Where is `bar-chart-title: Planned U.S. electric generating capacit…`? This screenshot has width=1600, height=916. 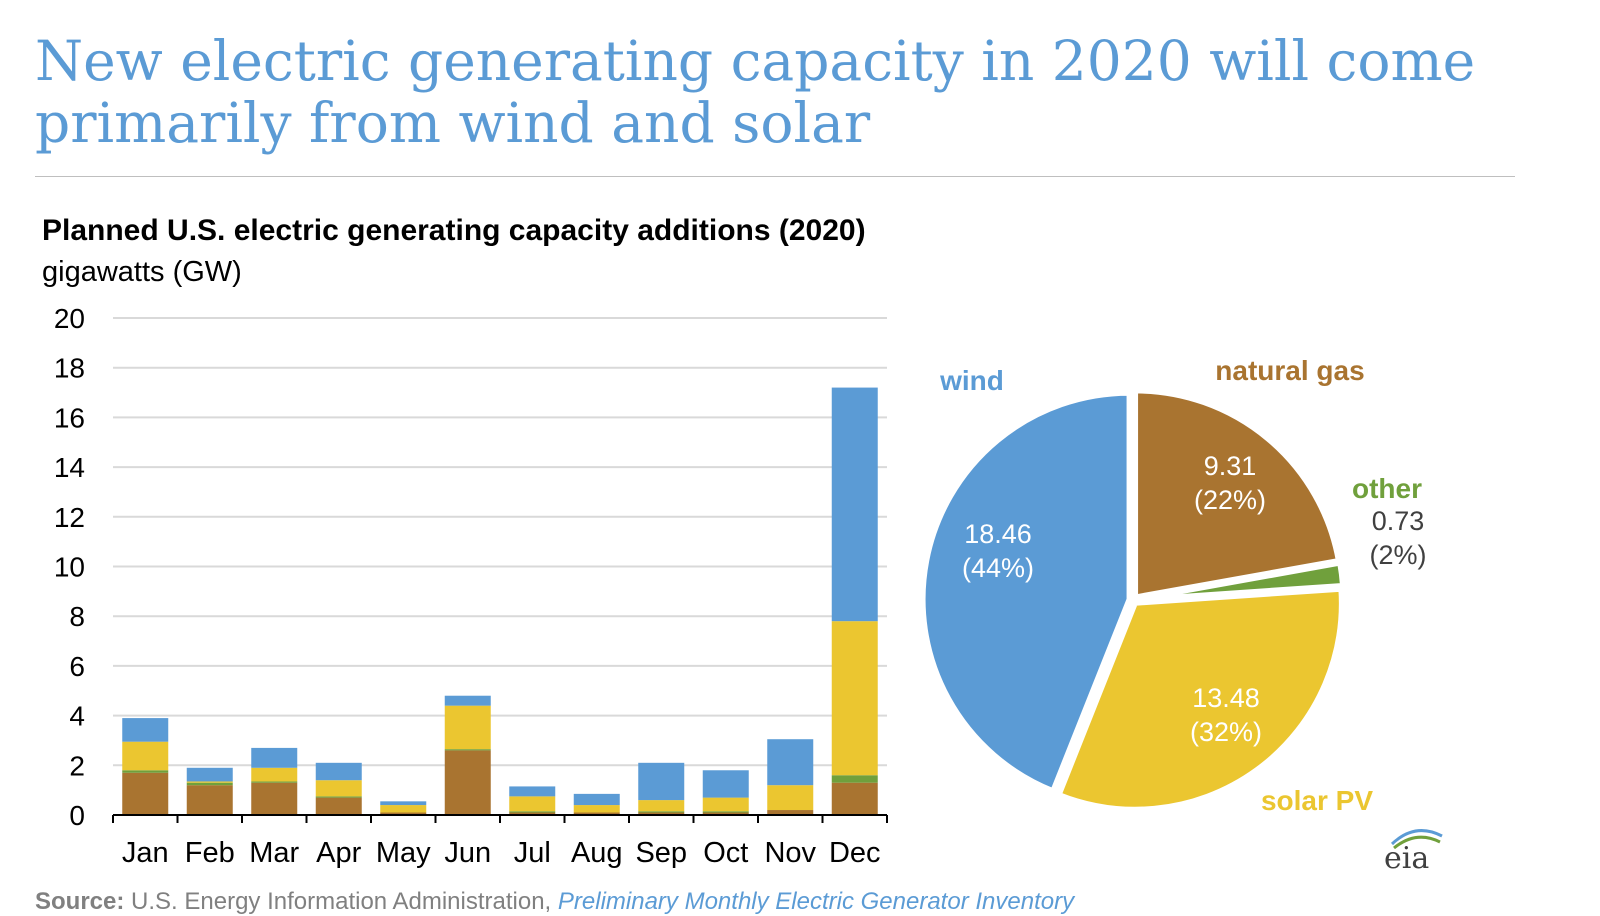
bar-chart-title: Planned U.S. electric generating capacit… is located at coordinates (454, 230).